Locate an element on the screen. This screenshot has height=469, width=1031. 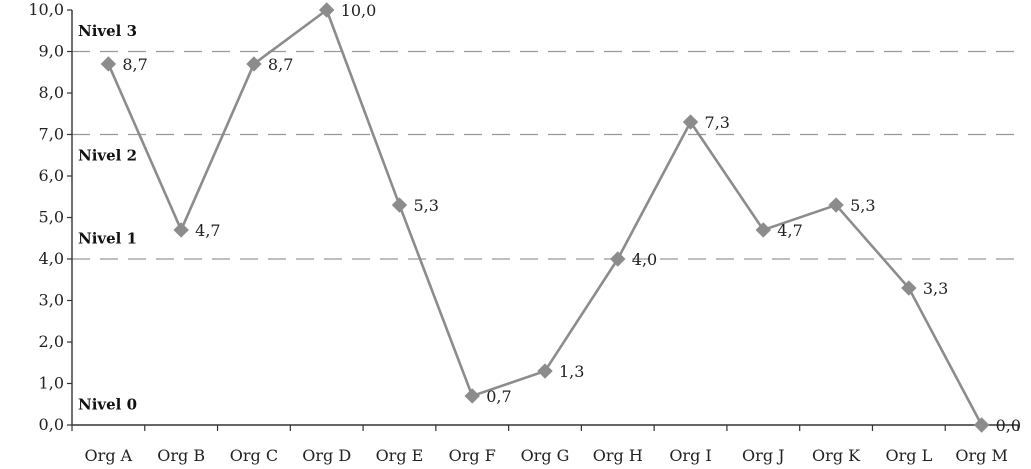
y-tick-label: 4,0 is located at coordinates (51, 258).